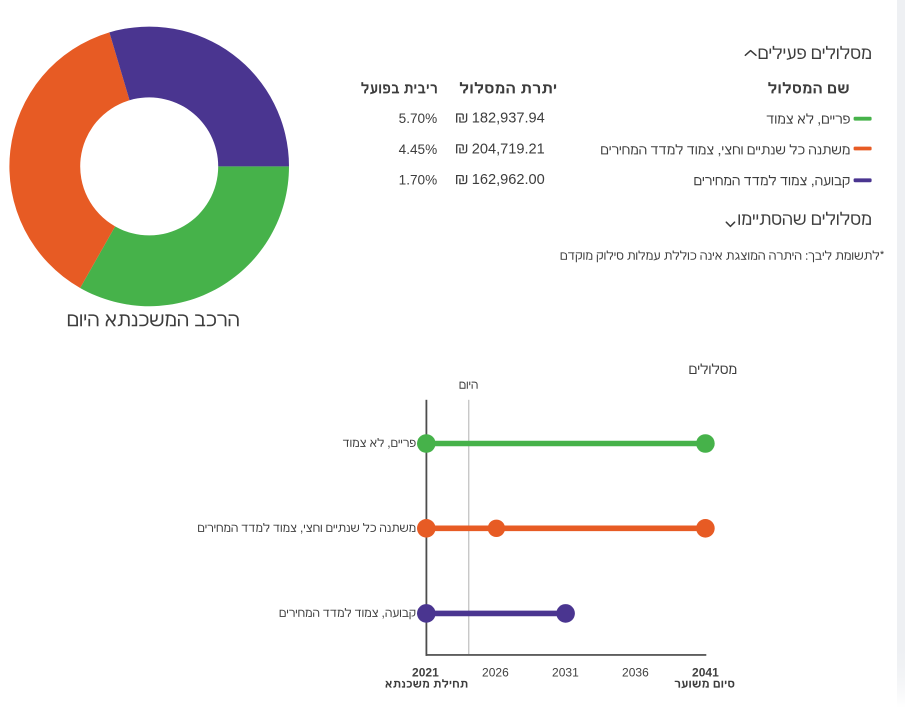  What do you see at coordinates (495, 672) in the screenshot?
I see `svg-text: 2026` at bounding box center [495, 672].